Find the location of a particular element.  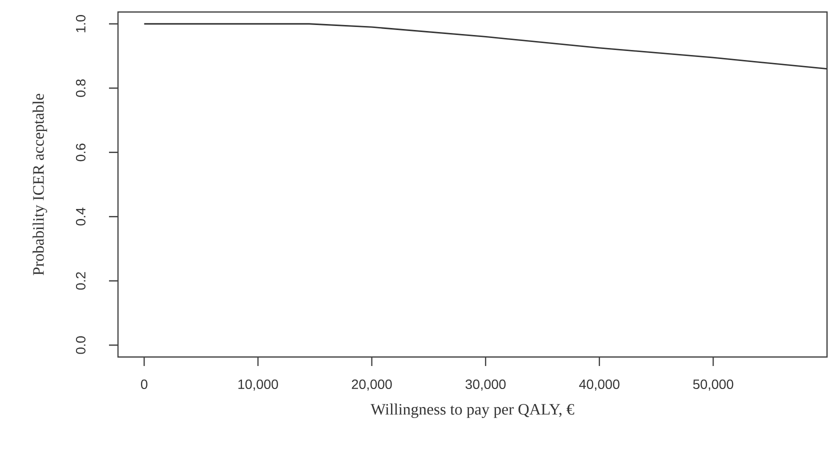

y-axis-title: Probability ICER acceptable is located at coordinates (40, 185).